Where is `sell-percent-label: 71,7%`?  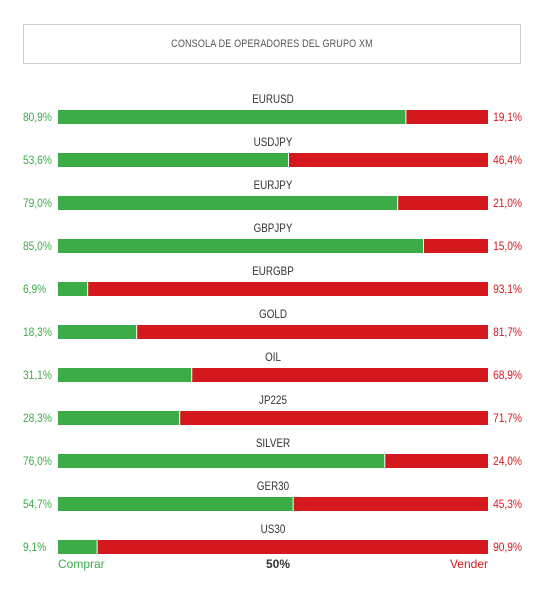 sell-percent-label: 71,7% is located at coordinates (507, 418).